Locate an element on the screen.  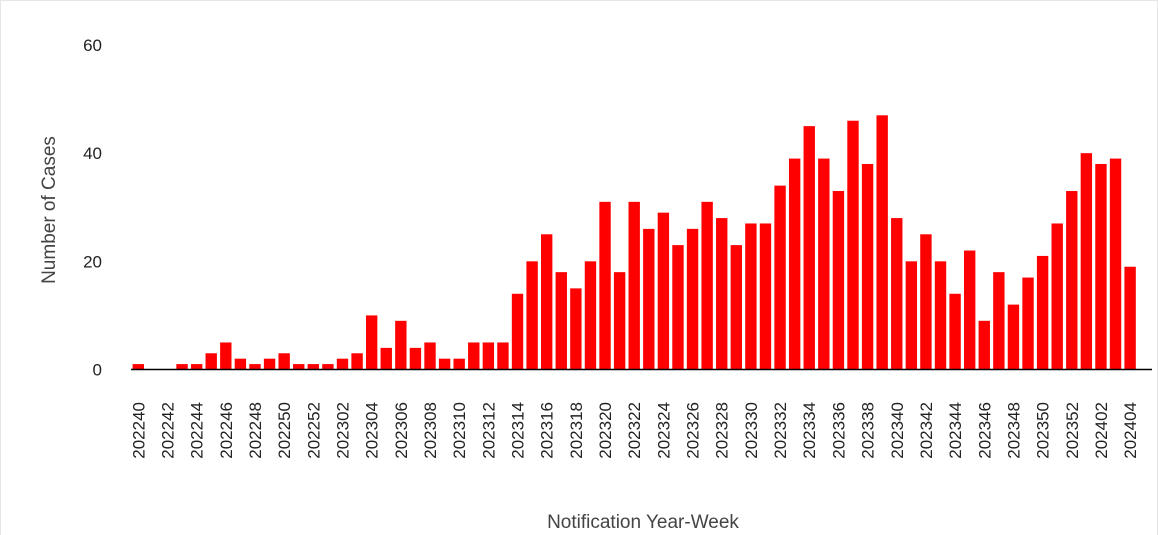
x-tick-label: 202348 is located at coordinates (1013, 430).